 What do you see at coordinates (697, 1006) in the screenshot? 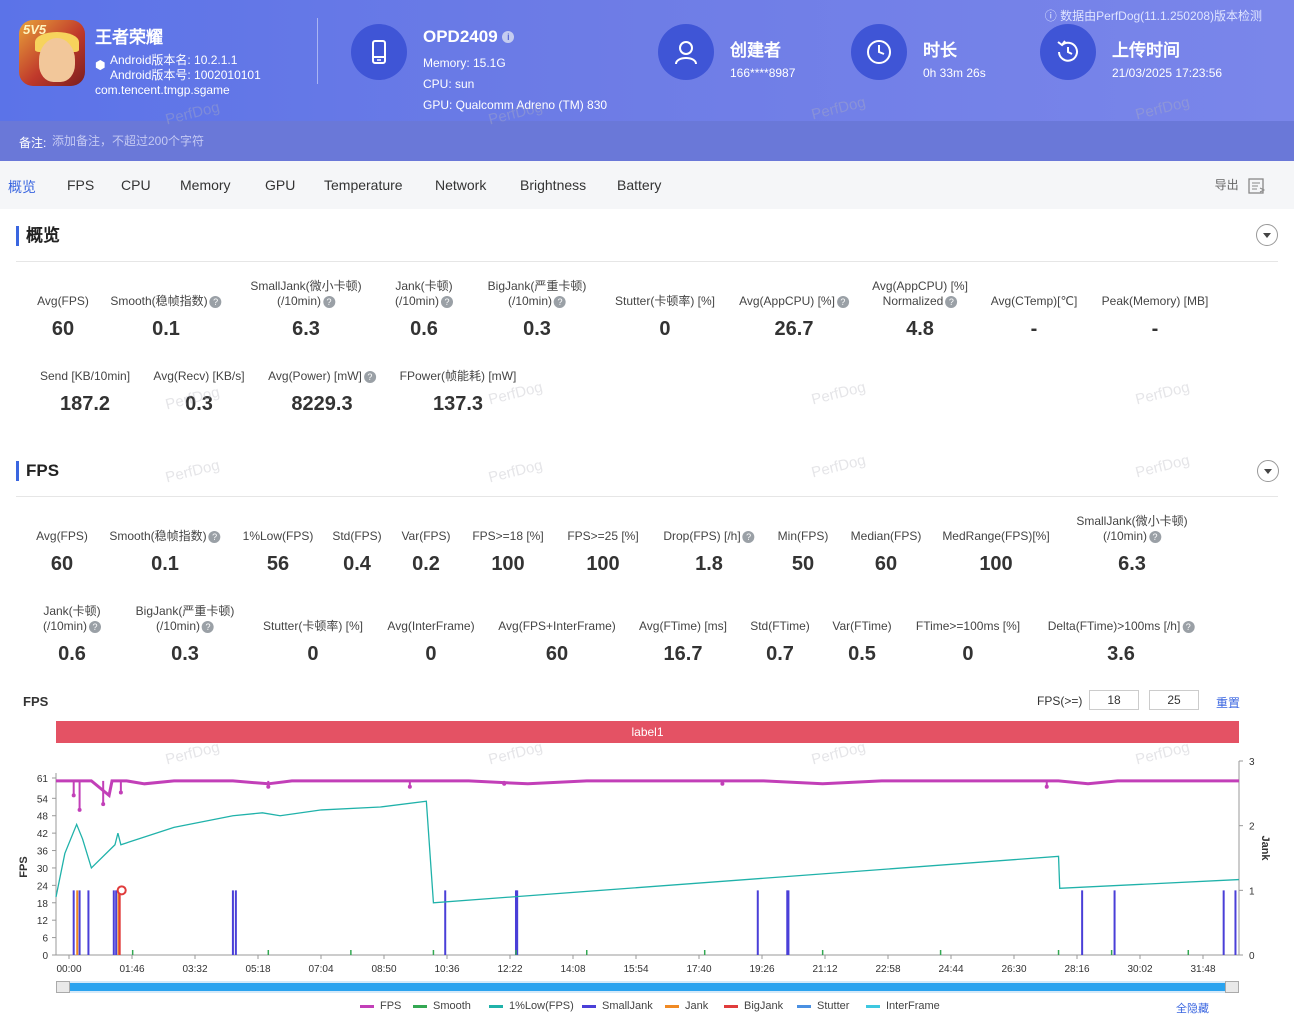
I see `legend-label: Jank` at bounding box center [697, 1006].